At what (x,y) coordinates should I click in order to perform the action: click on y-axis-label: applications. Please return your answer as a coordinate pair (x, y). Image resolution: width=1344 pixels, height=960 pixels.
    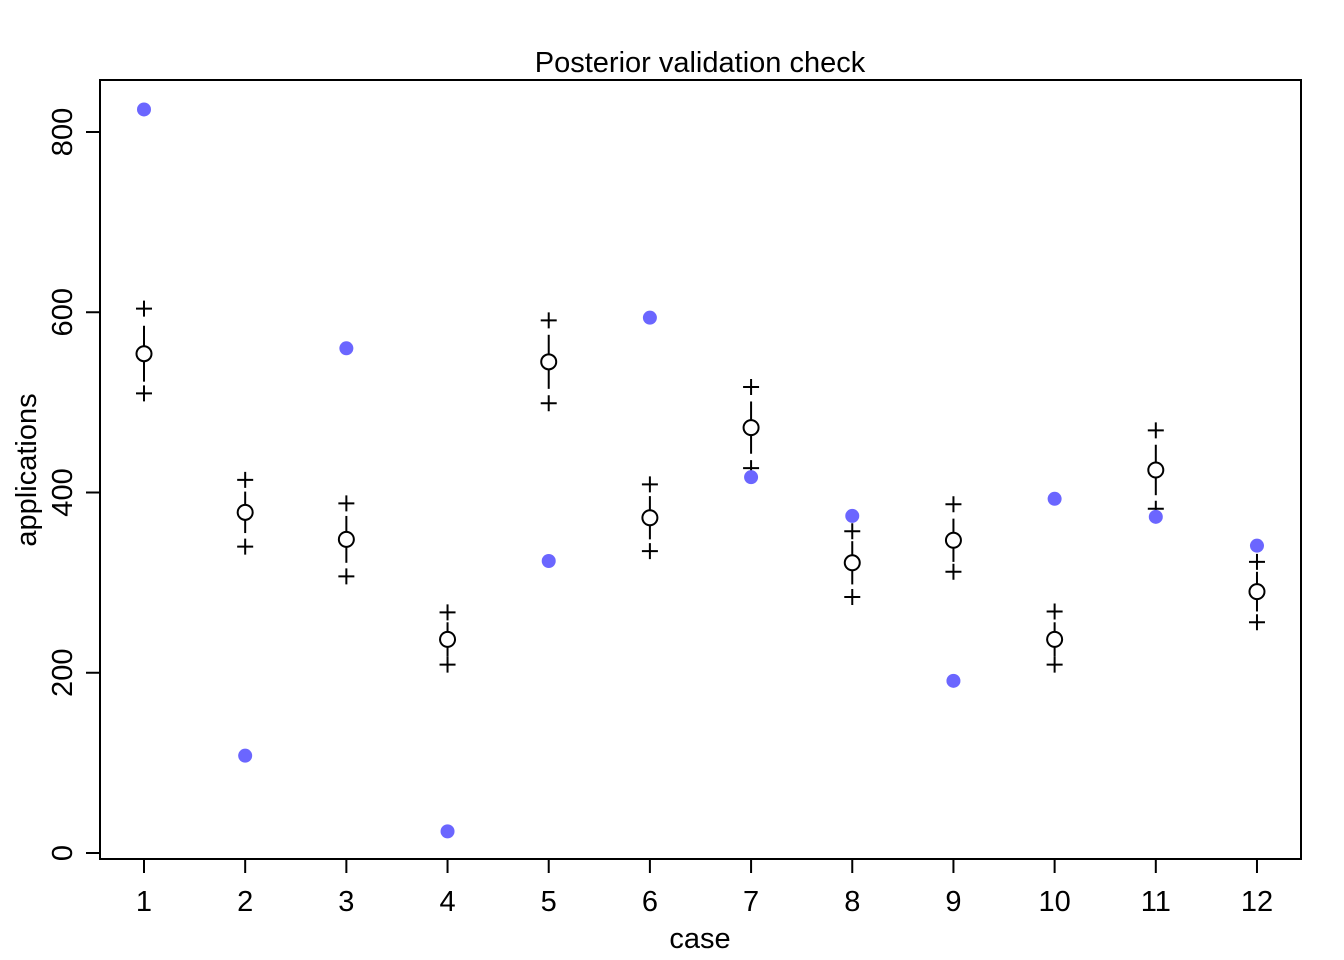
    Looking at the image, I should click on (27, 469).